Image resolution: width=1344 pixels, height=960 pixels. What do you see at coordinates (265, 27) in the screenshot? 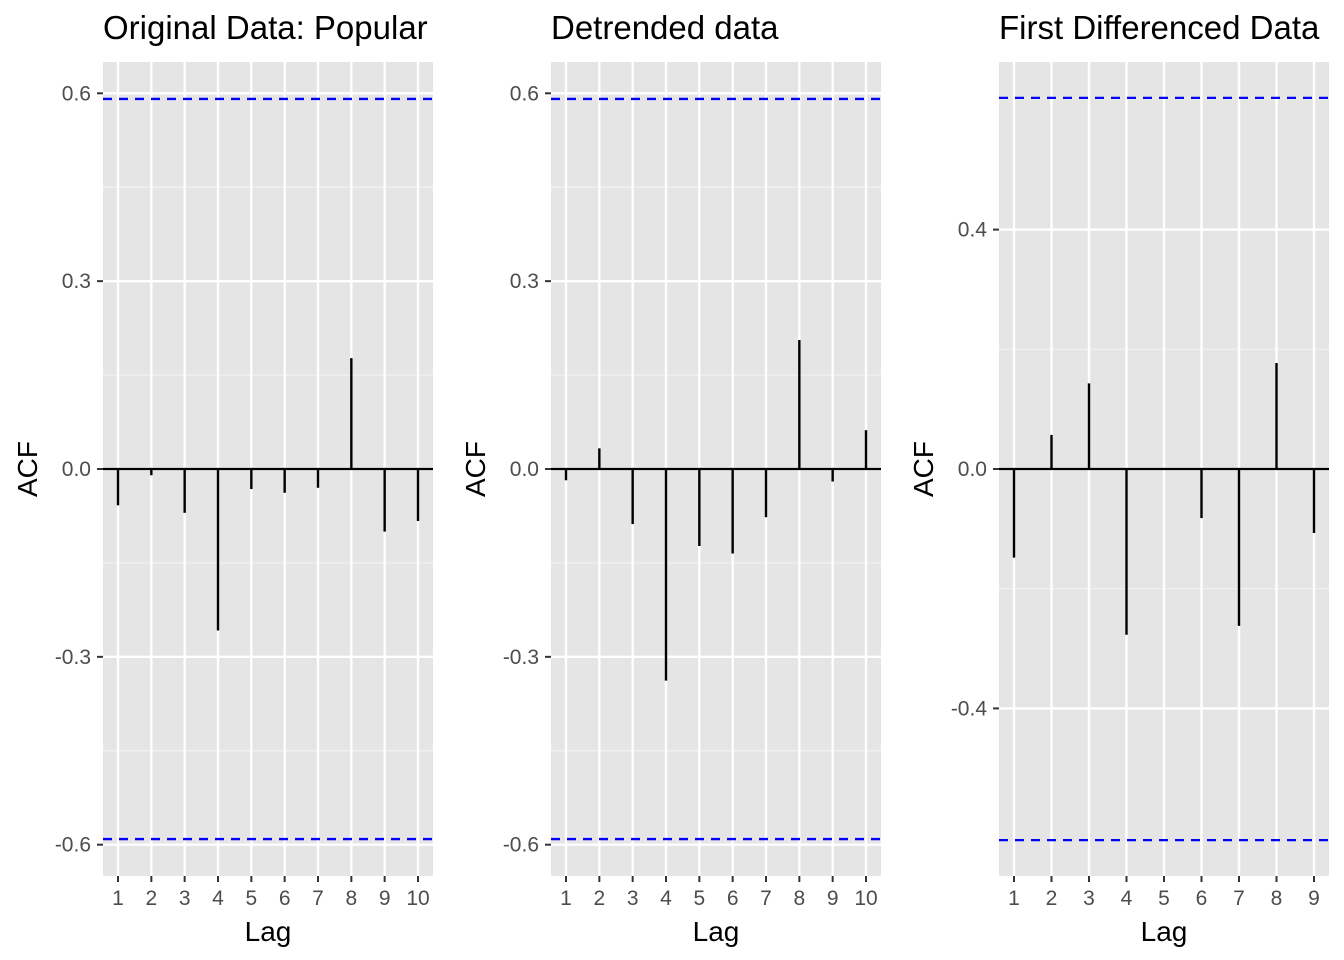
I see `panel-title: Original Data: Popular` at bounding box center [265, 27].